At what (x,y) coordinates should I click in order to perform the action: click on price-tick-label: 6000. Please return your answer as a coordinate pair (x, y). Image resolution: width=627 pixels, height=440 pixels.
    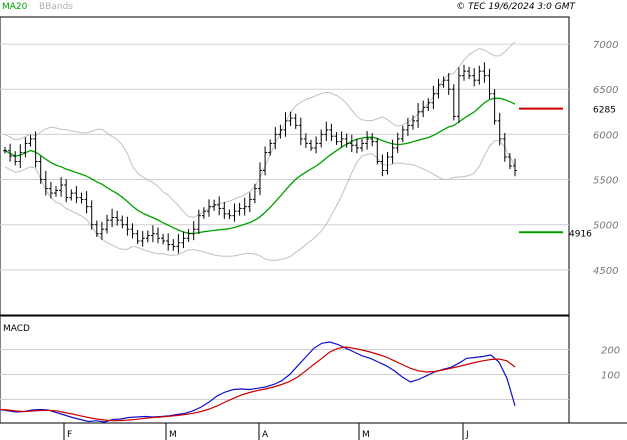
    Looking at the image, I should click on (605, 135).